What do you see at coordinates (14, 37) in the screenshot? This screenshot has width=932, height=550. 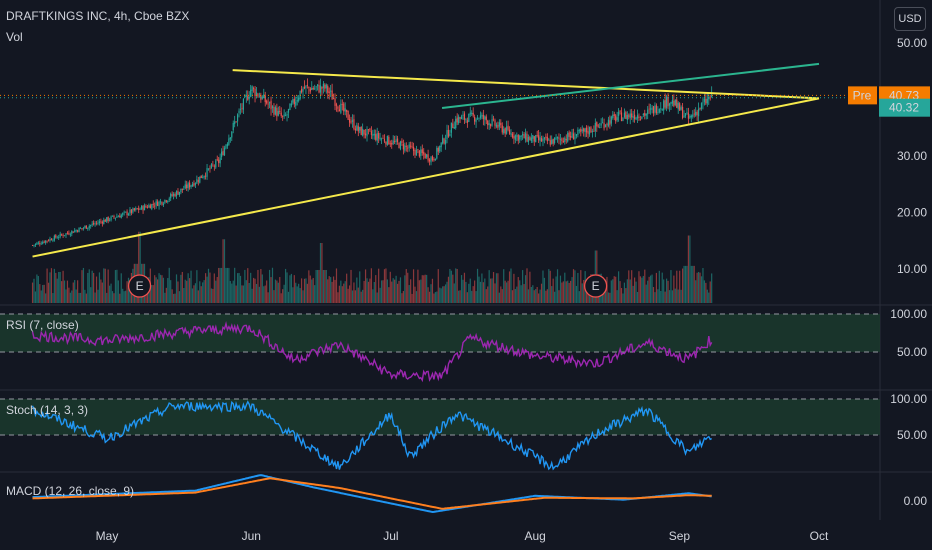 I see `volume-label: Vol` at bounding box center [14, 37].